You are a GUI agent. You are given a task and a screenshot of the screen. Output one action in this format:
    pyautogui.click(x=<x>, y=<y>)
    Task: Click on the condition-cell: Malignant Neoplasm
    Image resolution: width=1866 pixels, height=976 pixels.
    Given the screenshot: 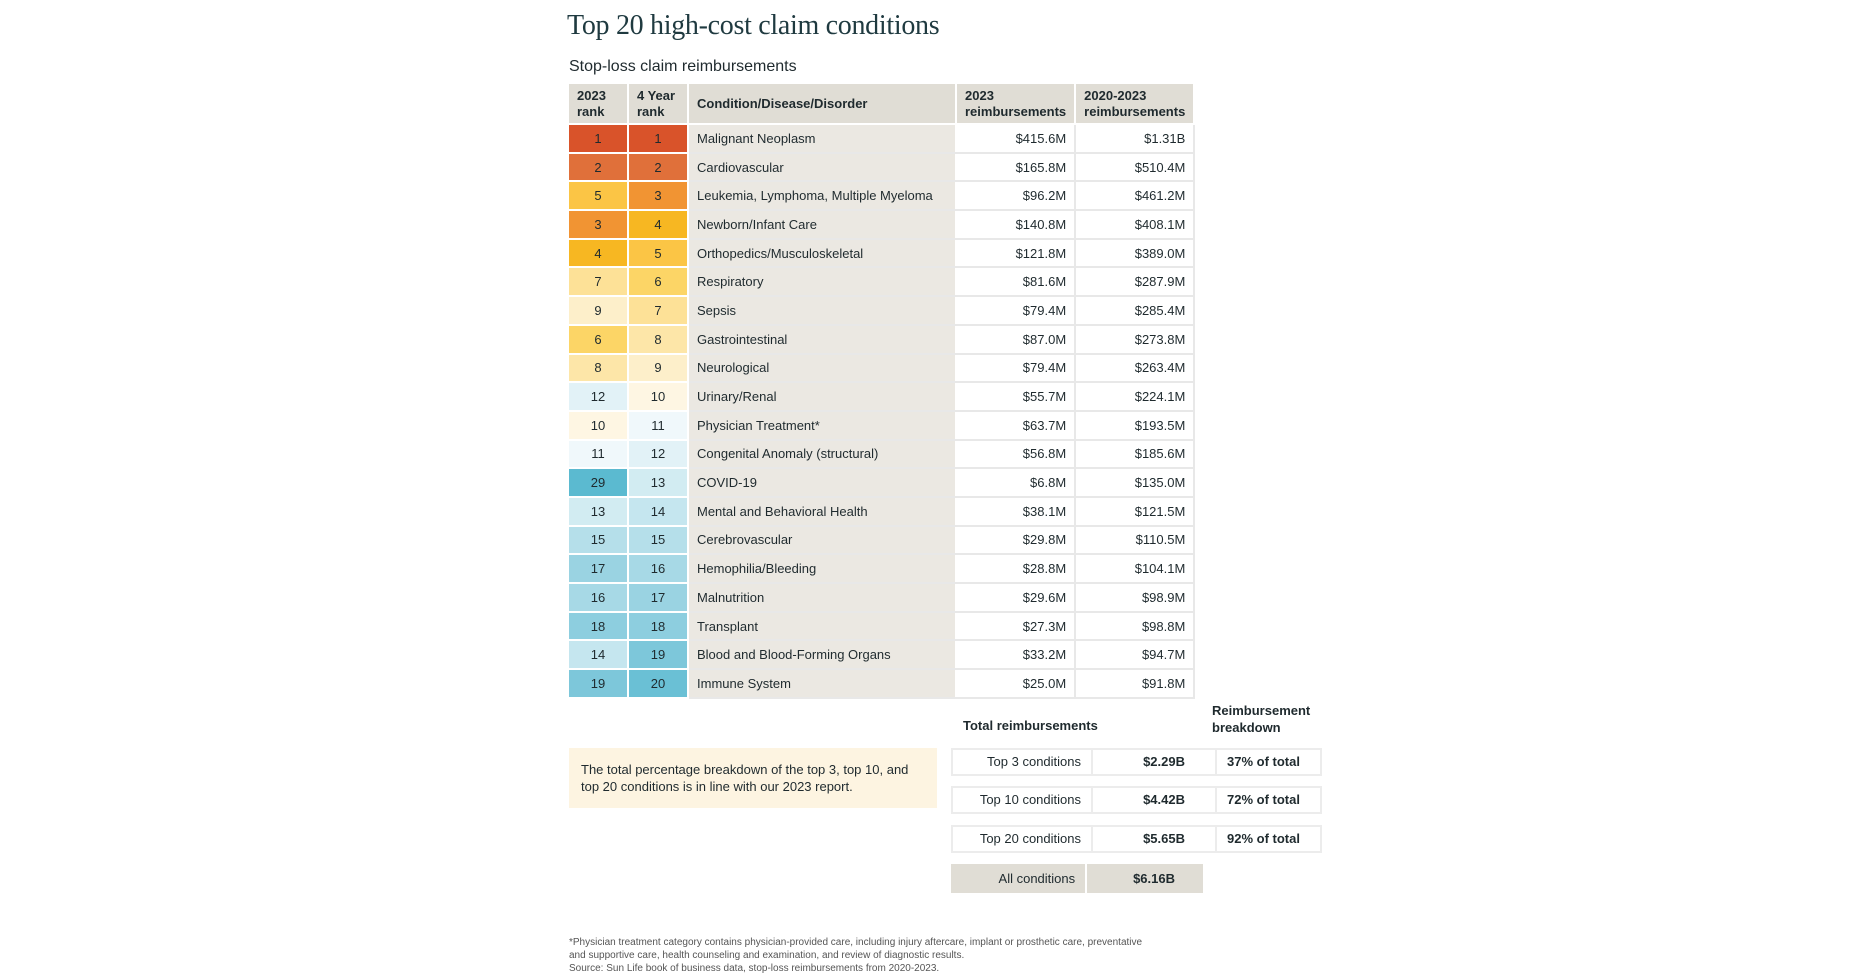 What is the action you would take?
    pyautogui.click(x=822, y=139)
    